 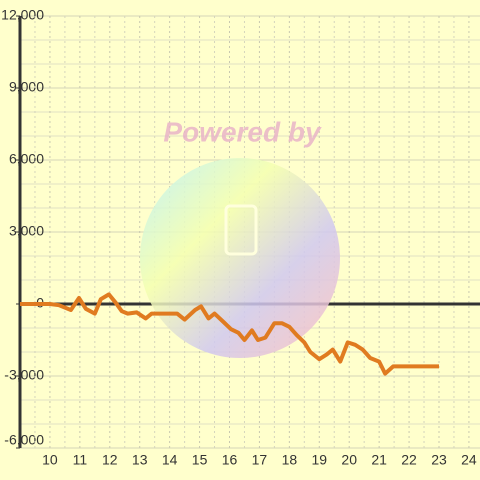 What do you see at coordinates (409, 460) in the screenshot?
I see `x-tick-label: 22` at bounding box center [409, 460].